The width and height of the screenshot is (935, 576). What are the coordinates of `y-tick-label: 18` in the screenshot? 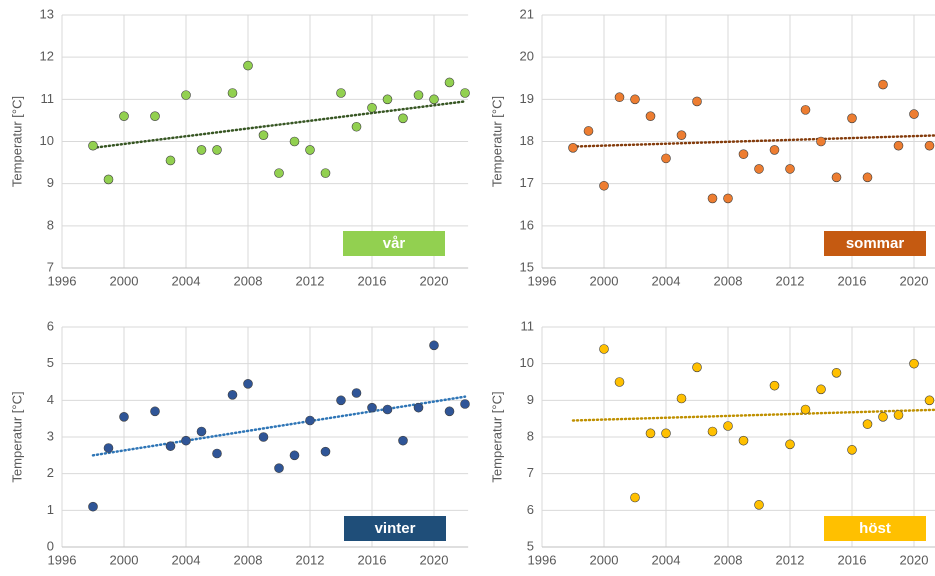 It's located at (527, 140).